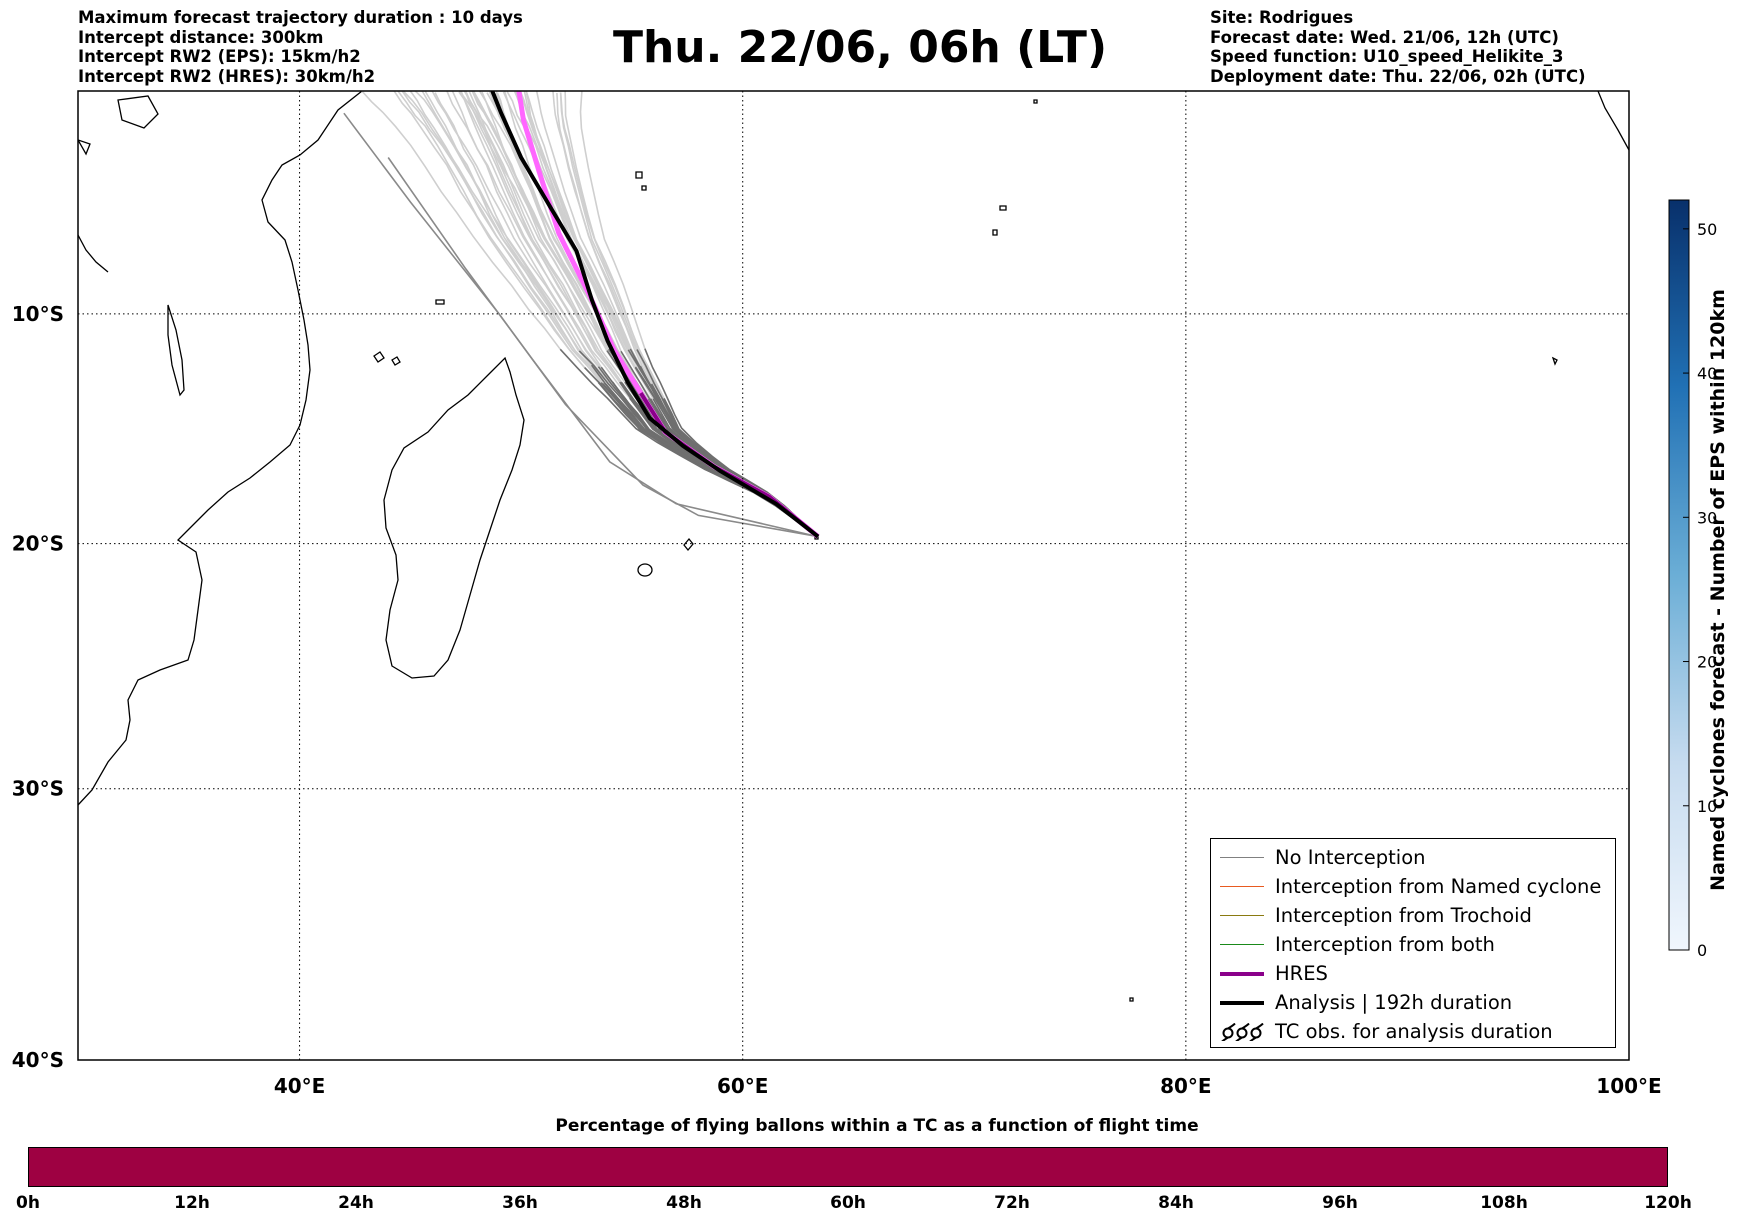 This screenshot has width=1754, height=1223. I want to click on colorbar-gradient, so click(1679, 575).